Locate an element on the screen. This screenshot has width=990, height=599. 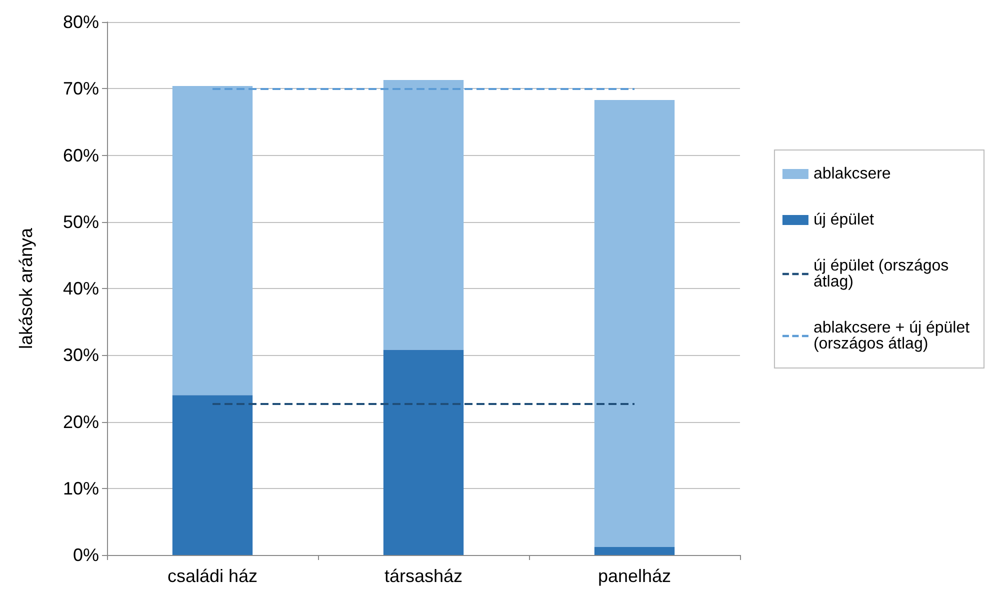
y-tick-label: 40% is located at coordinates (80, 288).